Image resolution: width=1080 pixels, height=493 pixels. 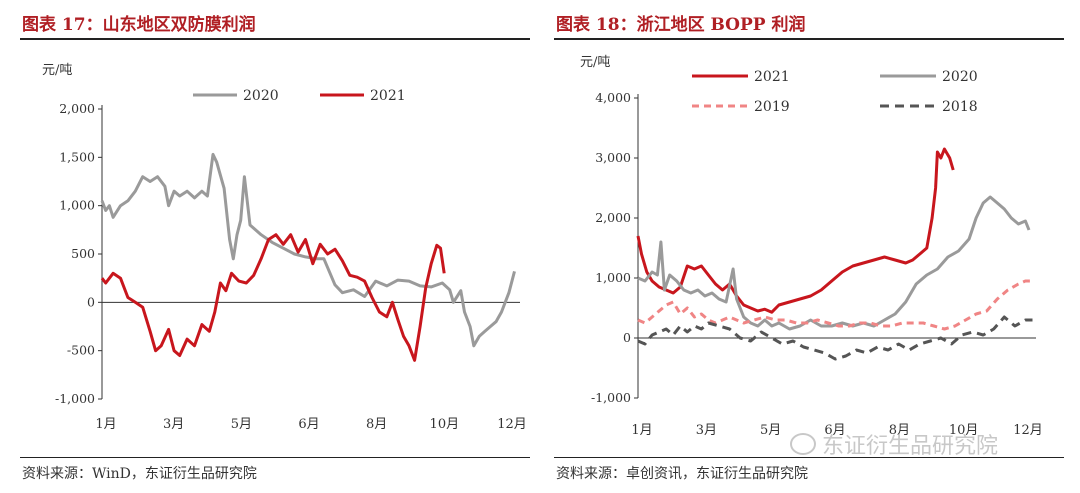 I want to click on wechat-icon, so click(x=803, y=444).